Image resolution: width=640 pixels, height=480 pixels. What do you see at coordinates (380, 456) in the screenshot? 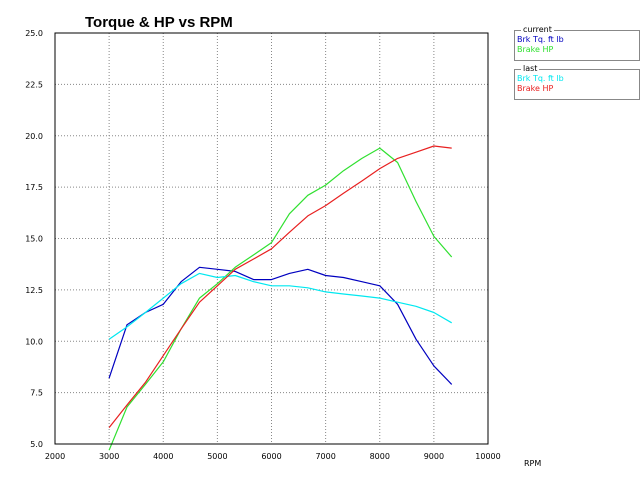
I see `x-tick-label: 8000` at bounding box center [380, 456].